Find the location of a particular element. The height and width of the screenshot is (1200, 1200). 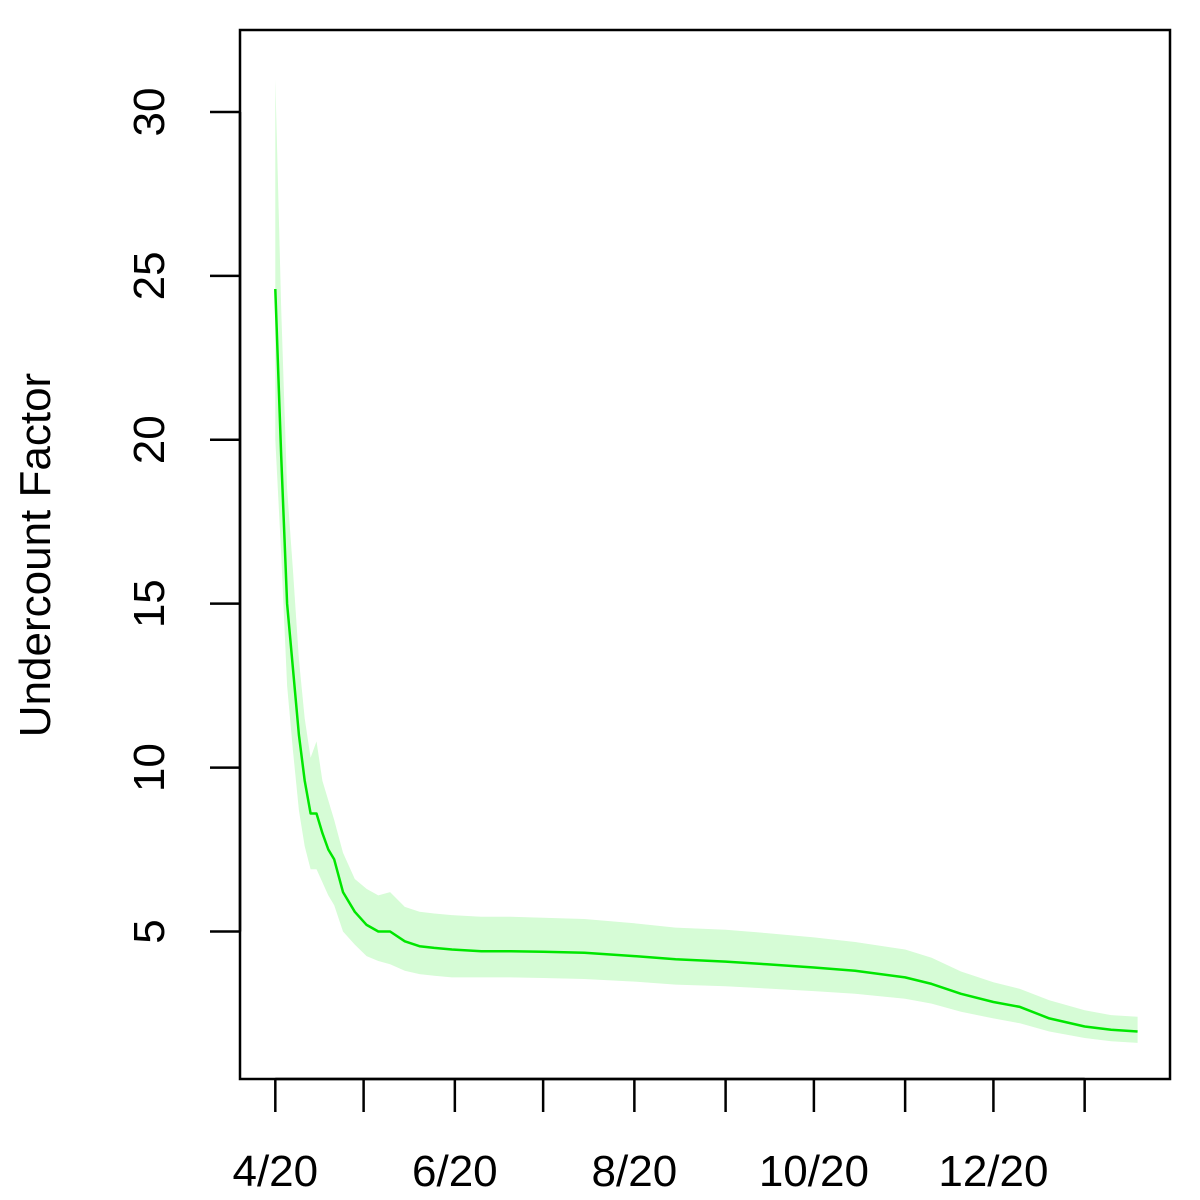

y-tick-label: 10 is located at coordinates (149, 767).